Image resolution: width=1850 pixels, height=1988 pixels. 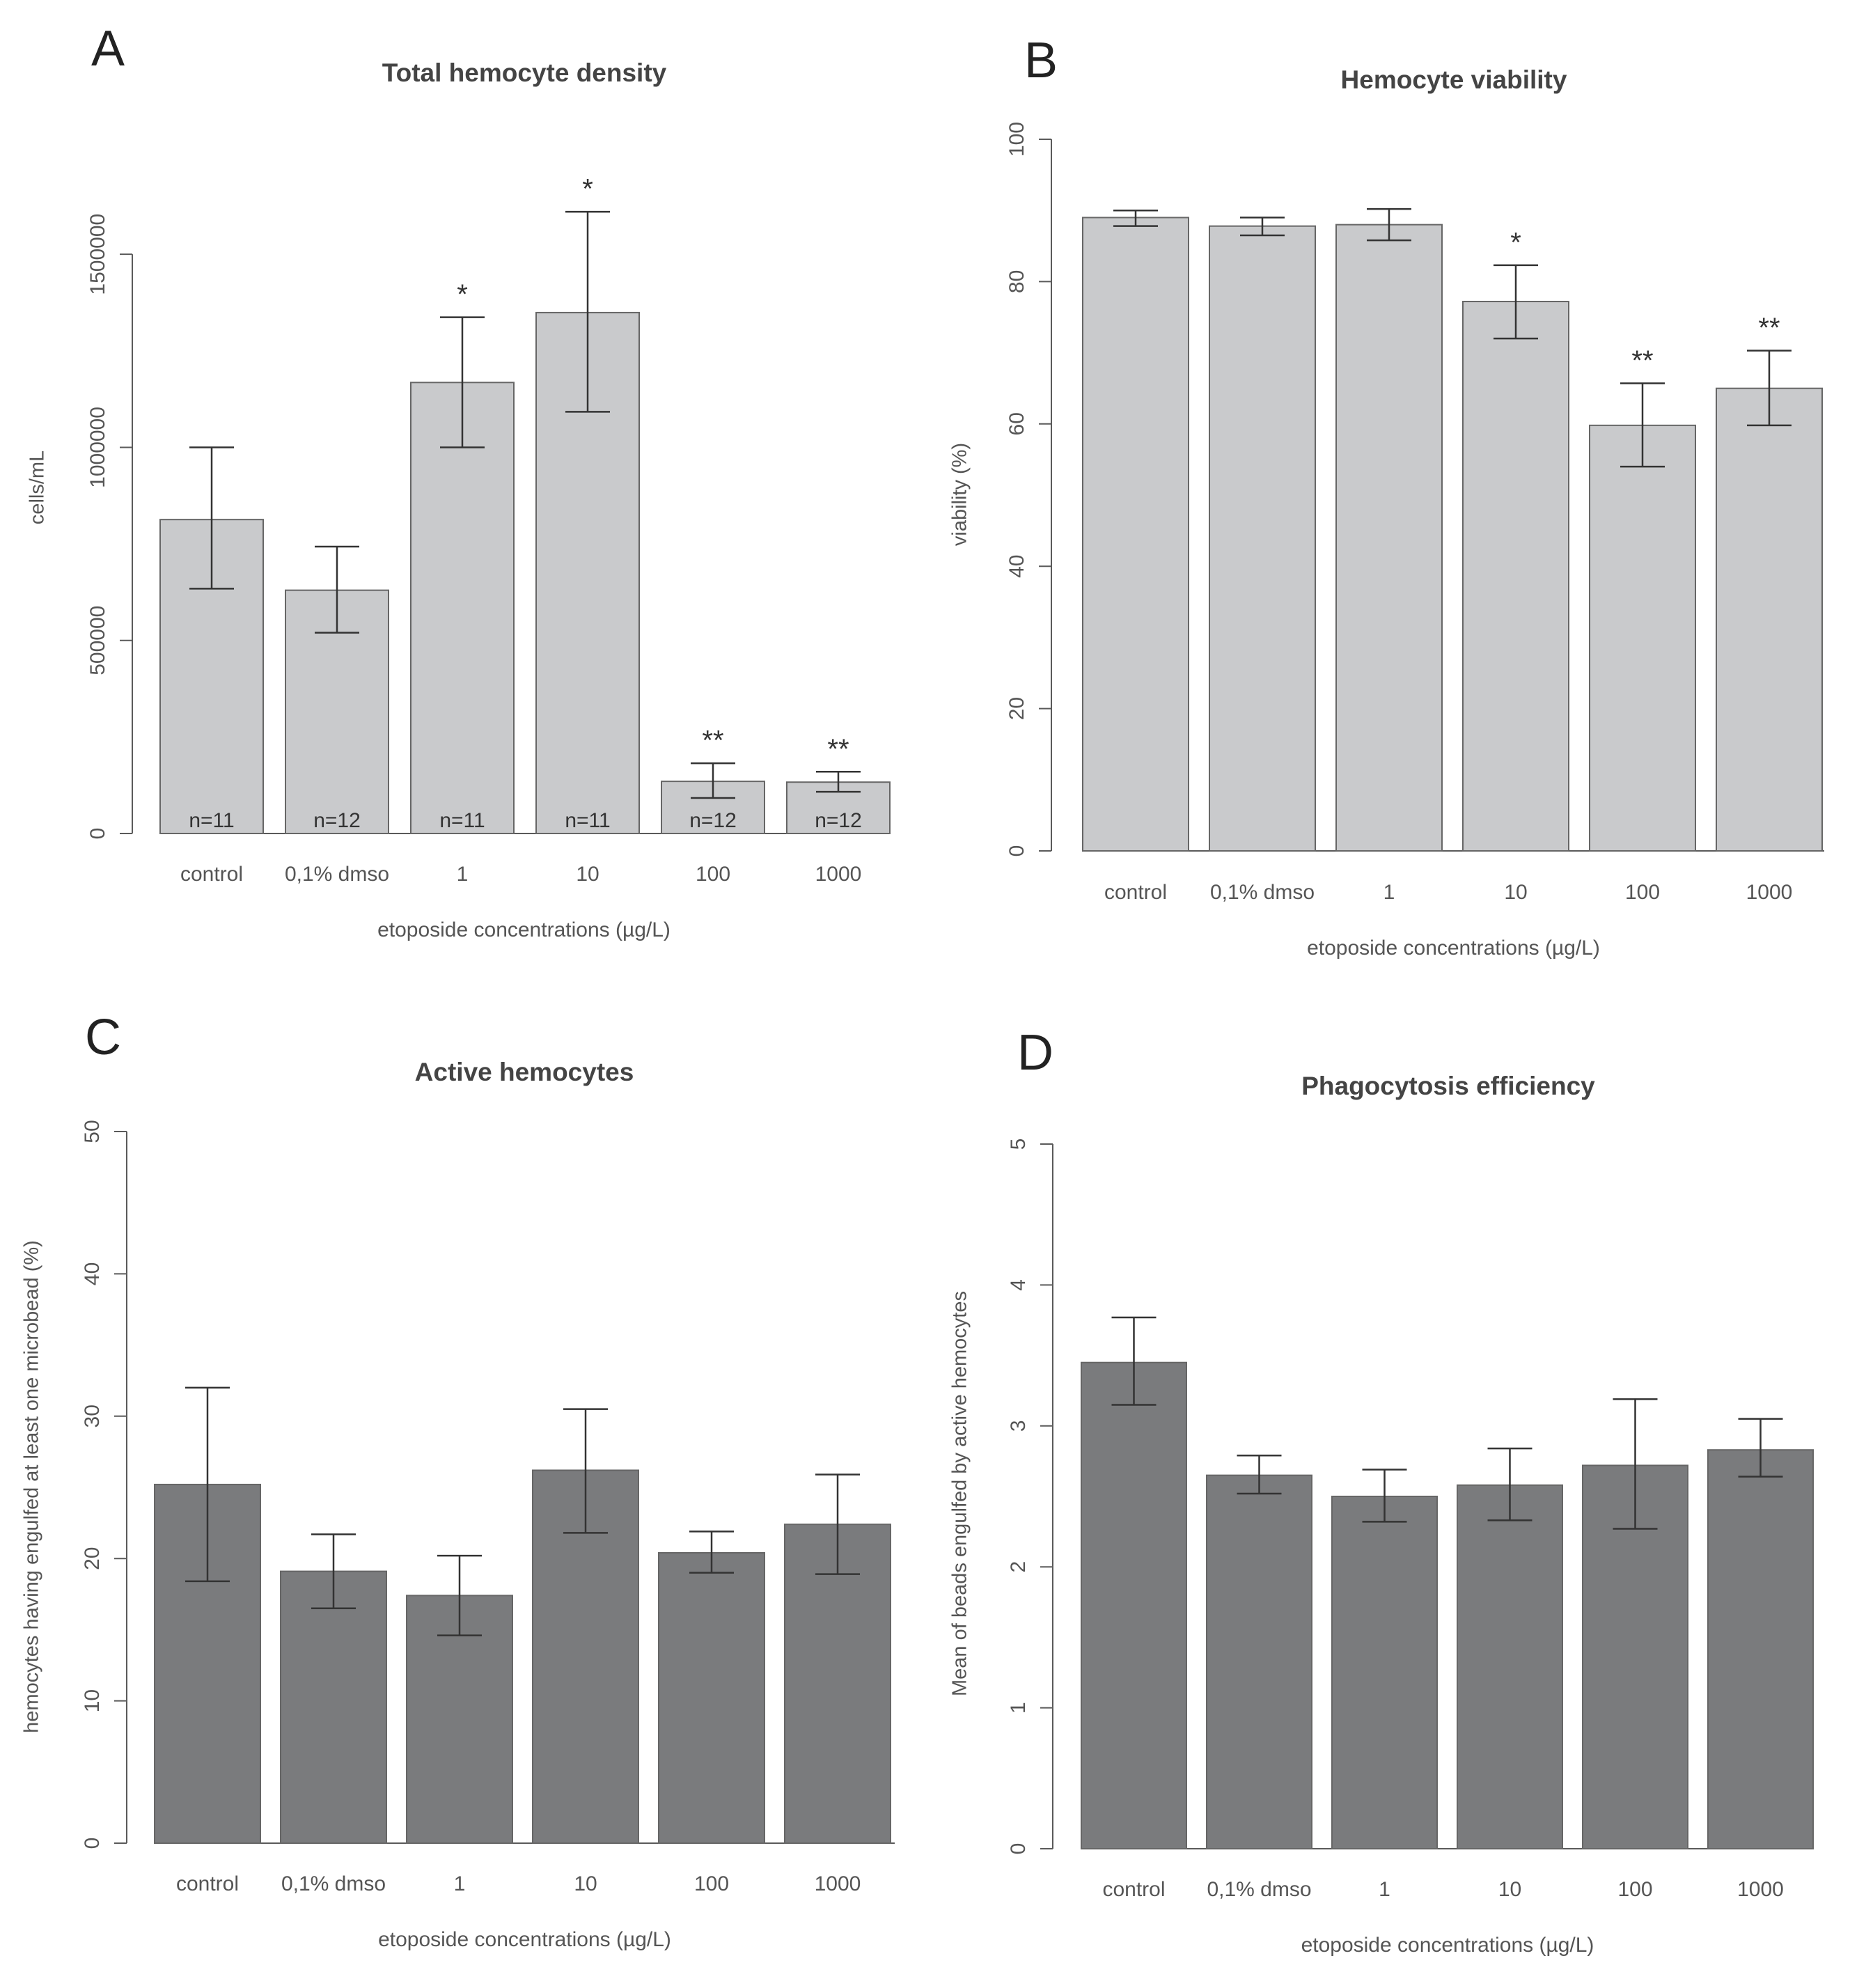 I want to click on chart-title: Active hemocytes, so click(x=524, y=1072).